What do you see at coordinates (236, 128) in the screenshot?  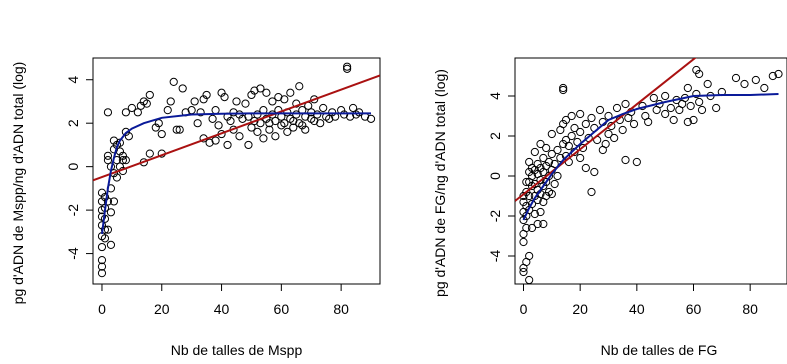 I see `linear-fit-line` at bounding box center [236, 128].